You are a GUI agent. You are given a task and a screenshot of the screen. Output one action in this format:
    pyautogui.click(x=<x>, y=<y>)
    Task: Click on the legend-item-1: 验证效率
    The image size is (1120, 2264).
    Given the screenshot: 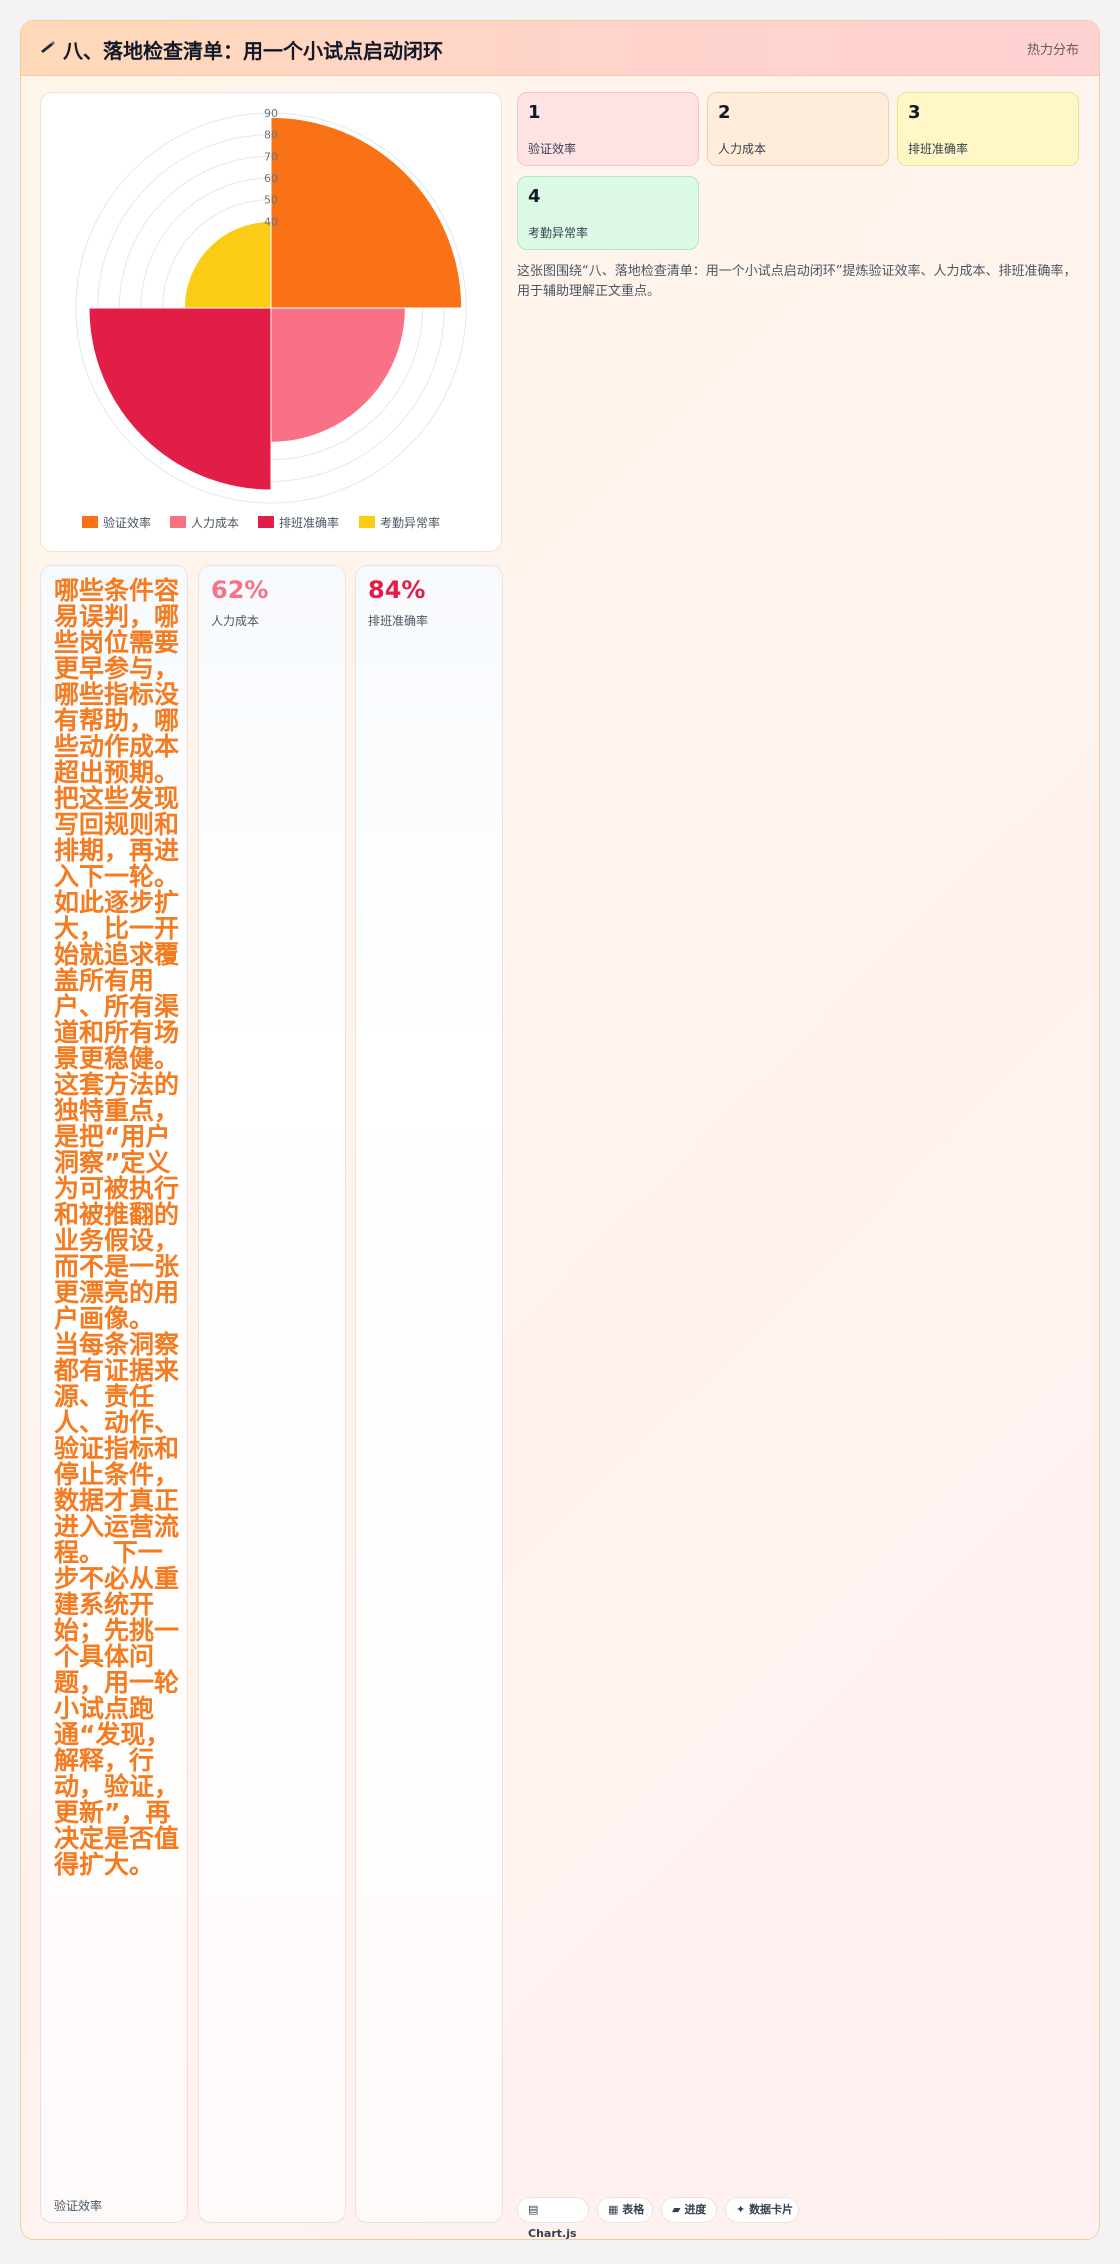 What is the action you would take?
    pyautogui.click(x=116, y=522)
    